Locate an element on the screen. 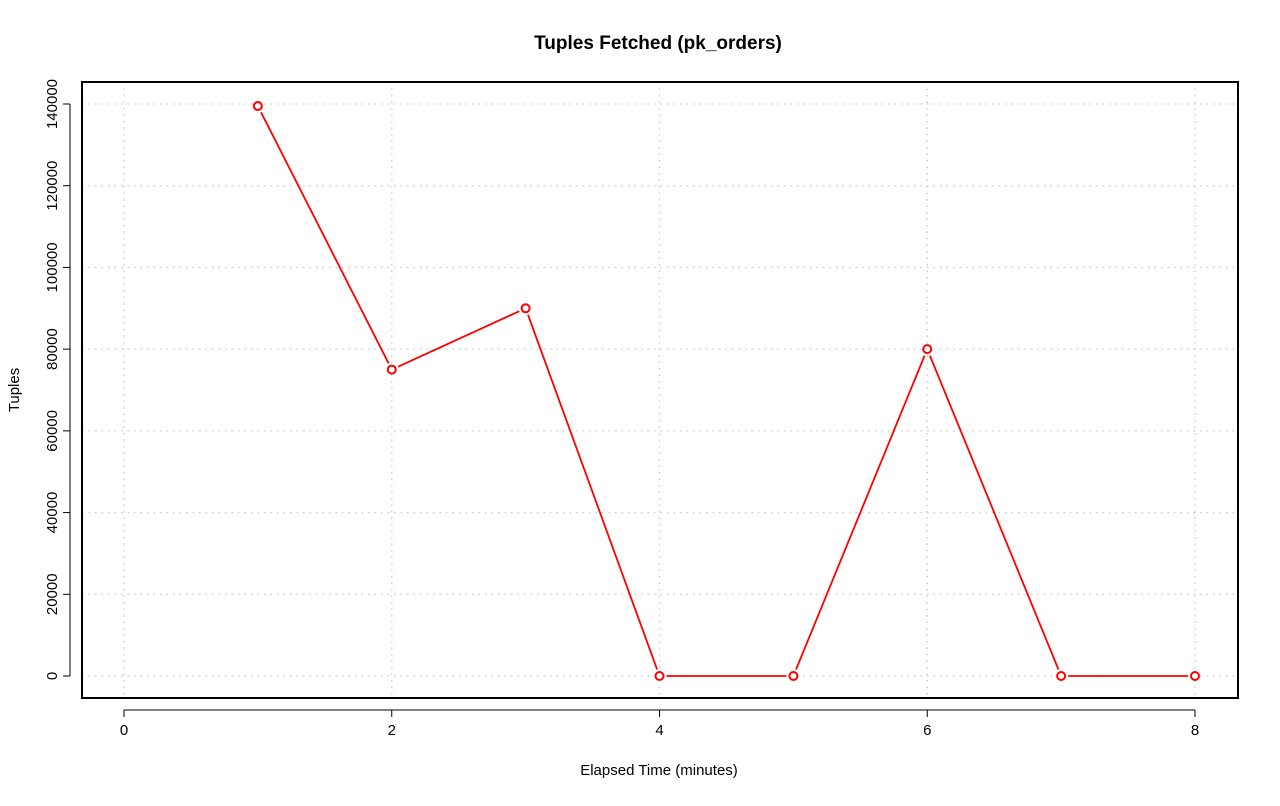 This screenshot has width=1280, height=806. y-tick-label: 60000 is located at coordinates (52, 431).